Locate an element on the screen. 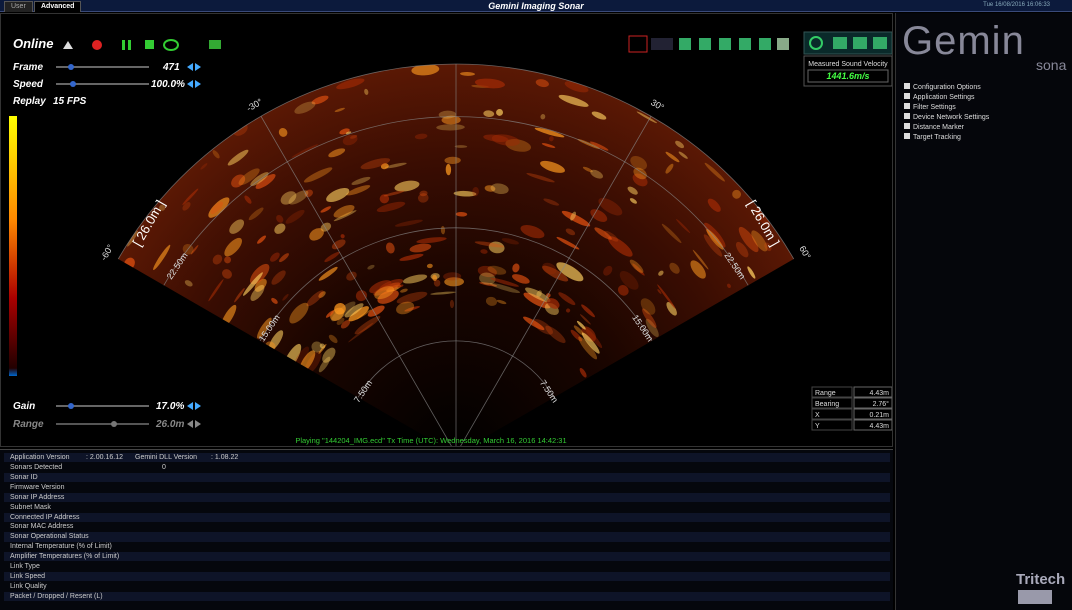 The width and height of the screenshot is (1072, 610). frame-stepper is located at coordinates (198, 67).